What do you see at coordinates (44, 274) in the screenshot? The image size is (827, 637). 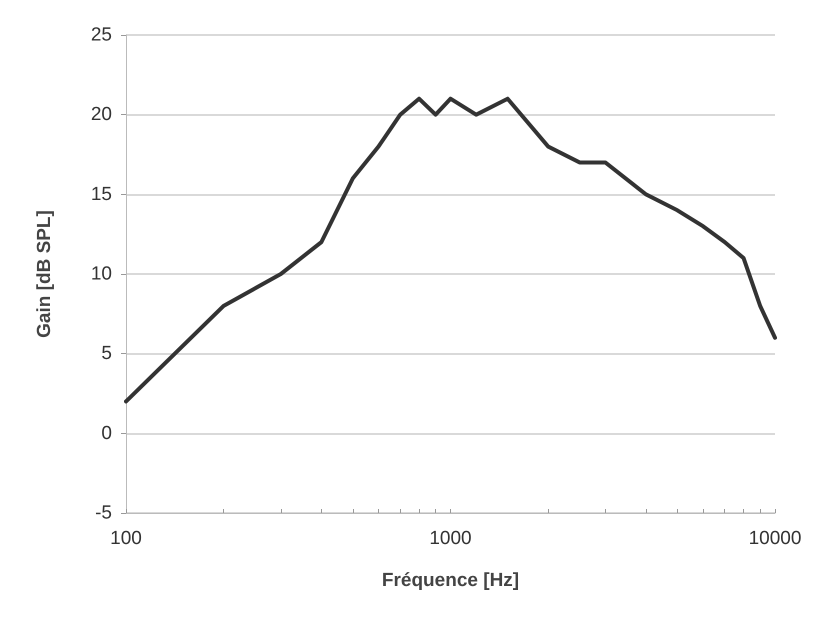 I see `y-axis-title: Gain [dB SPL]` at bounding box center [44, 274].